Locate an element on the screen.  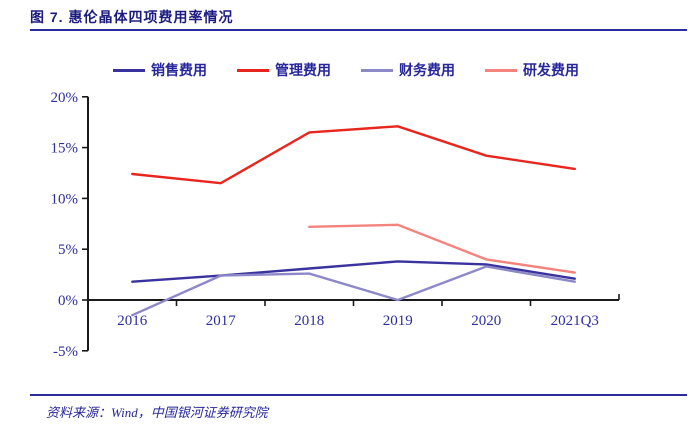
legend-label-rnd: 研发费用 is located at coordinates (551, 70).